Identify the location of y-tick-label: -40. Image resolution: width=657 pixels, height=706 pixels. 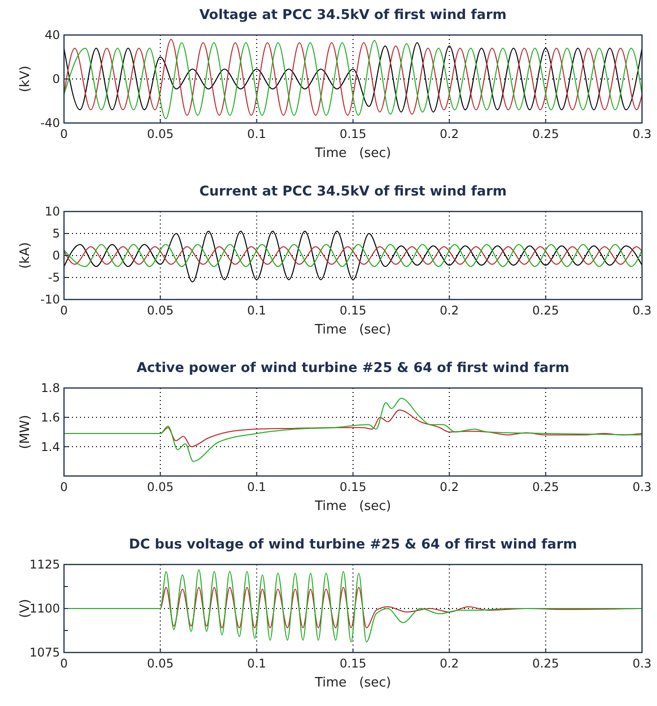
(50, 123).